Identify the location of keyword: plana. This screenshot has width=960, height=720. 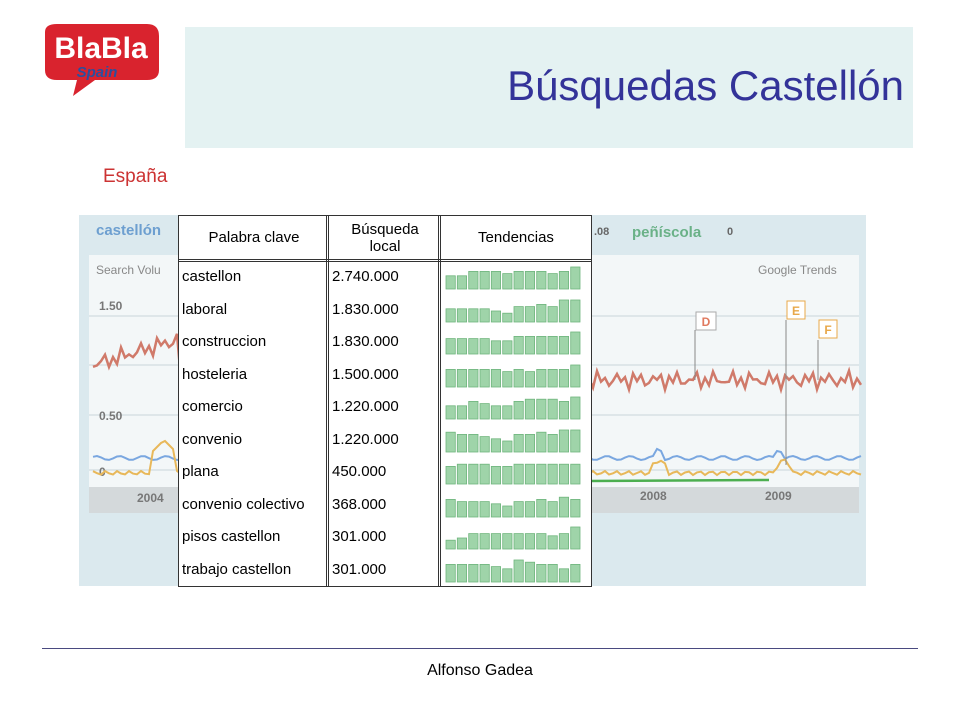
(200, 471).